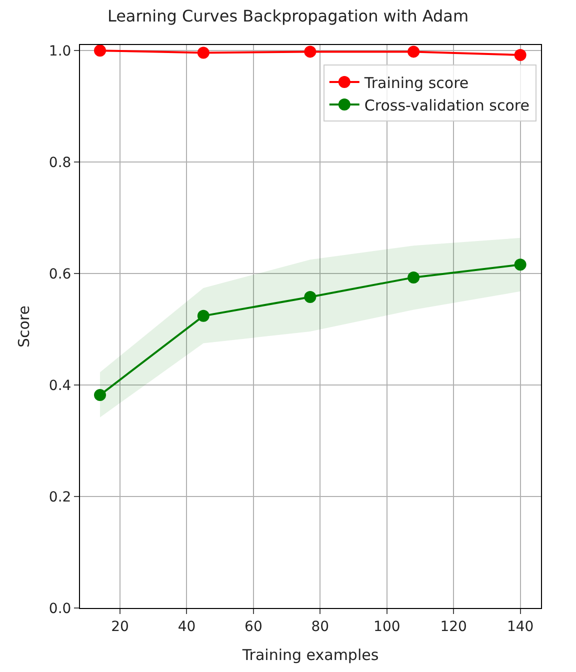 The width and height of the screenshot is (576, 672). What do you see at coordinates (416, 83) in the screenshot?
I see `legend-label: Training score` at bounding box center [416, 83].